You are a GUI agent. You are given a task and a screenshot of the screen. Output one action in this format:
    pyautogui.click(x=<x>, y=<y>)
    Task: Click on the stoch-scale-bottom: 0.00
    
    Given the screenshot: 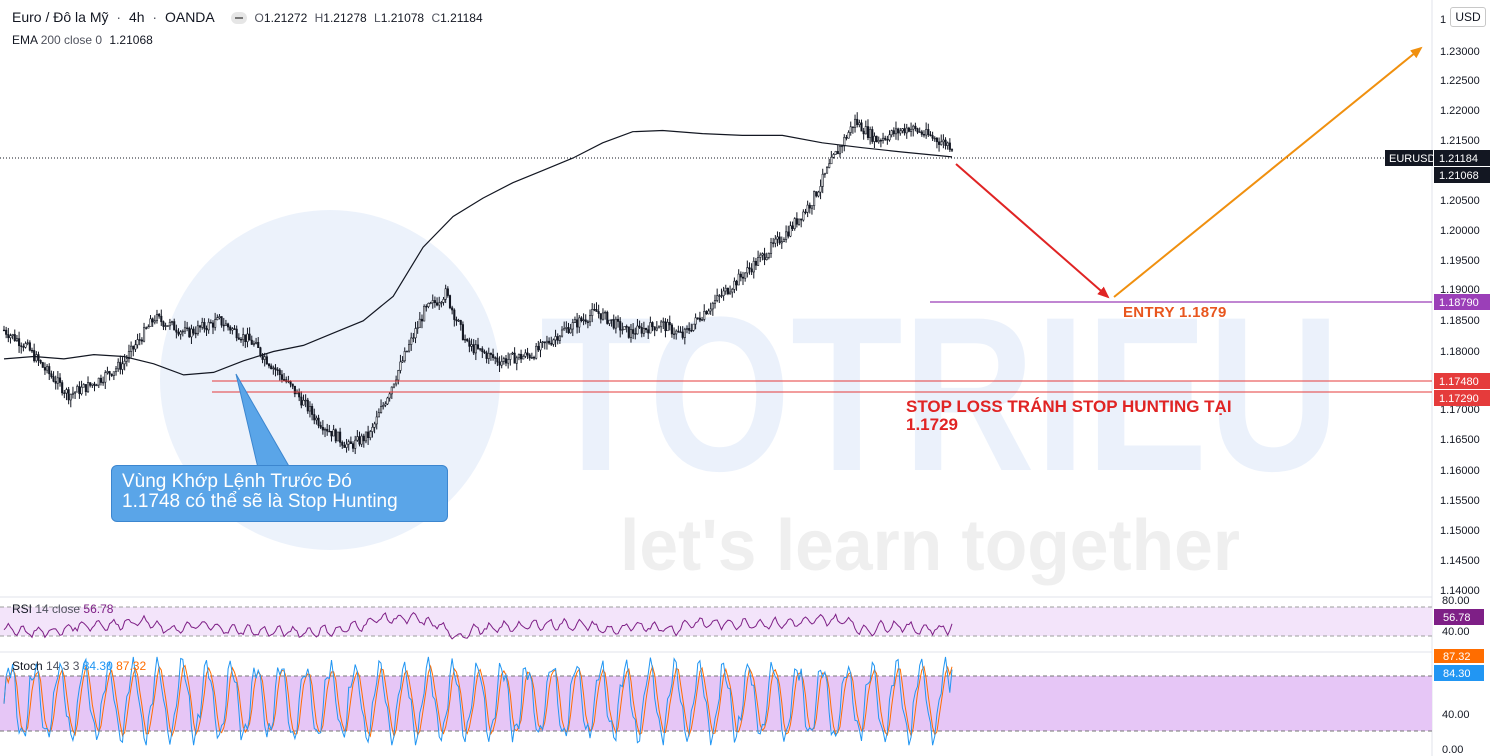 What is the action you would take?
    pyautogui.click(x=1452, y=750)
    